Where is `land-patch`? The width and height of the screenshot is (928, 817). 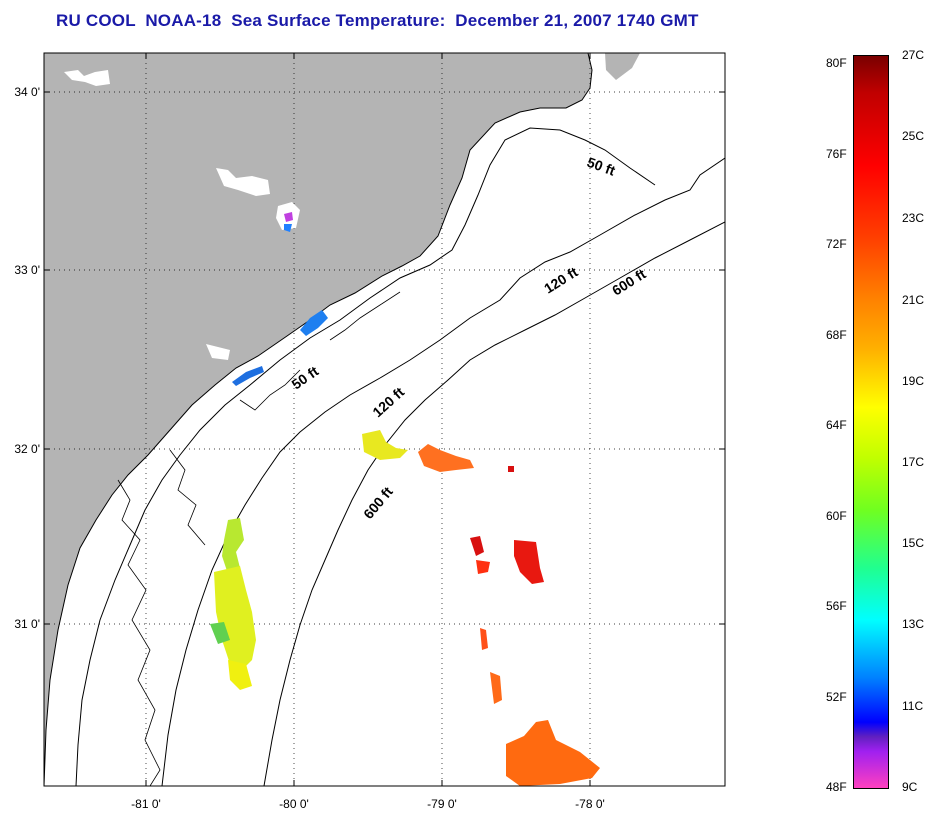 land-patch is located at coordinates (622, 66).